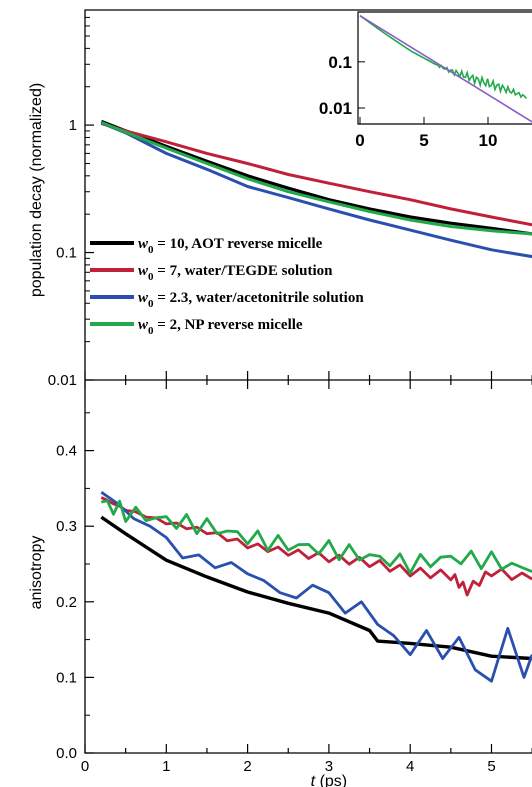  What do you see at coordinates (313, 780) in the screenshot?
I see `x-axis-symbol: t` at bounding box center [313, 780].